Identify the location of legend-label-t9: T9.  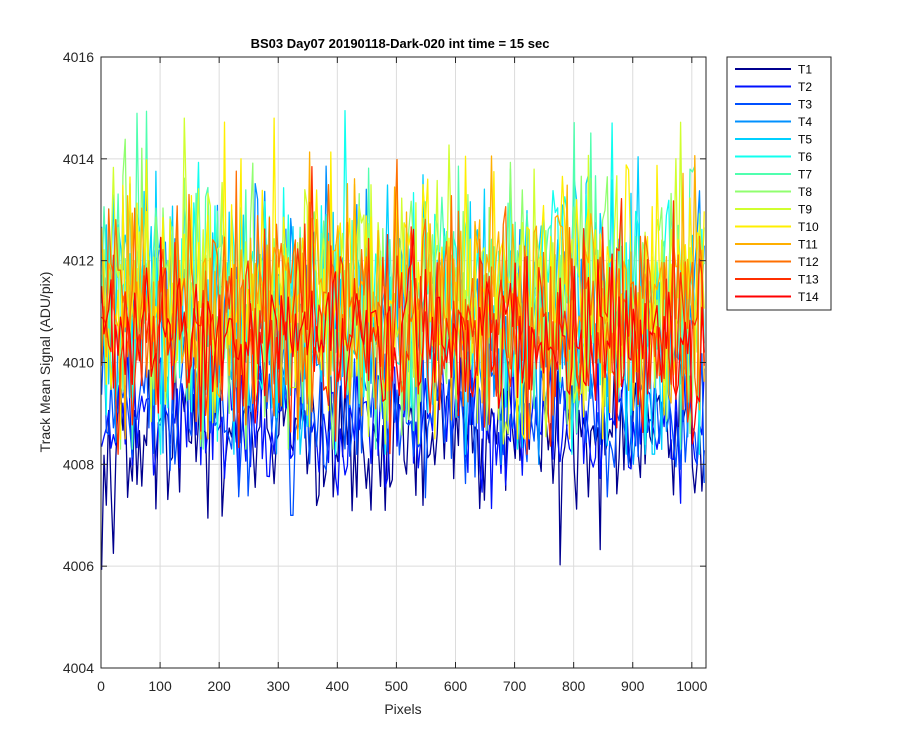
(805, 210).